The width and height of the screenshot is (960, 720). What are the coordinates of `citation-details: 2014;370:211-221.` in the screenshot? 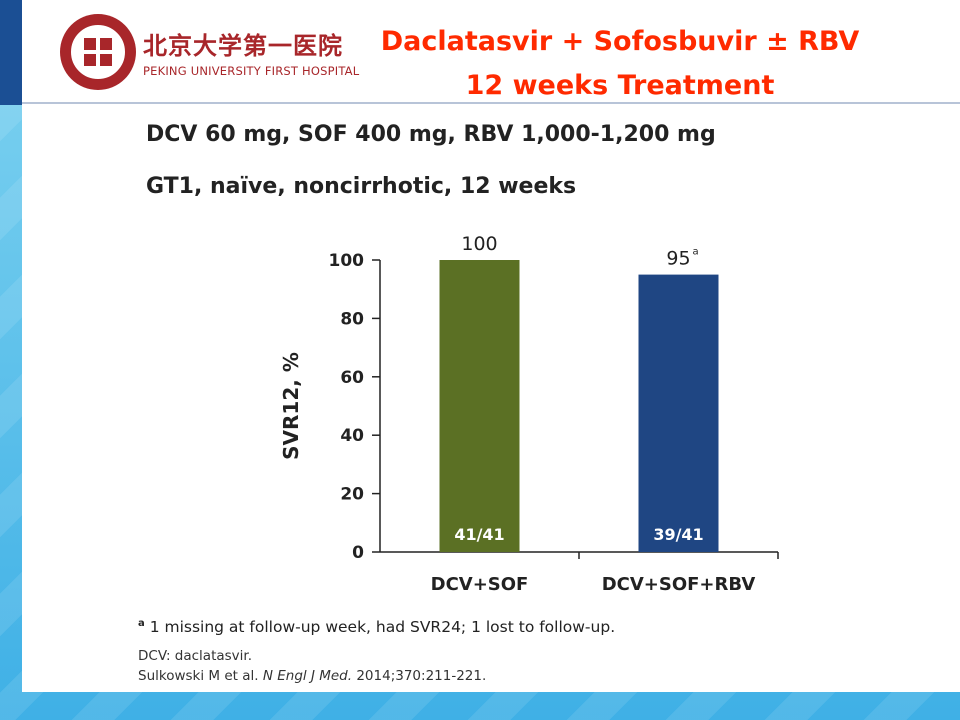 It's located at (421, 676).